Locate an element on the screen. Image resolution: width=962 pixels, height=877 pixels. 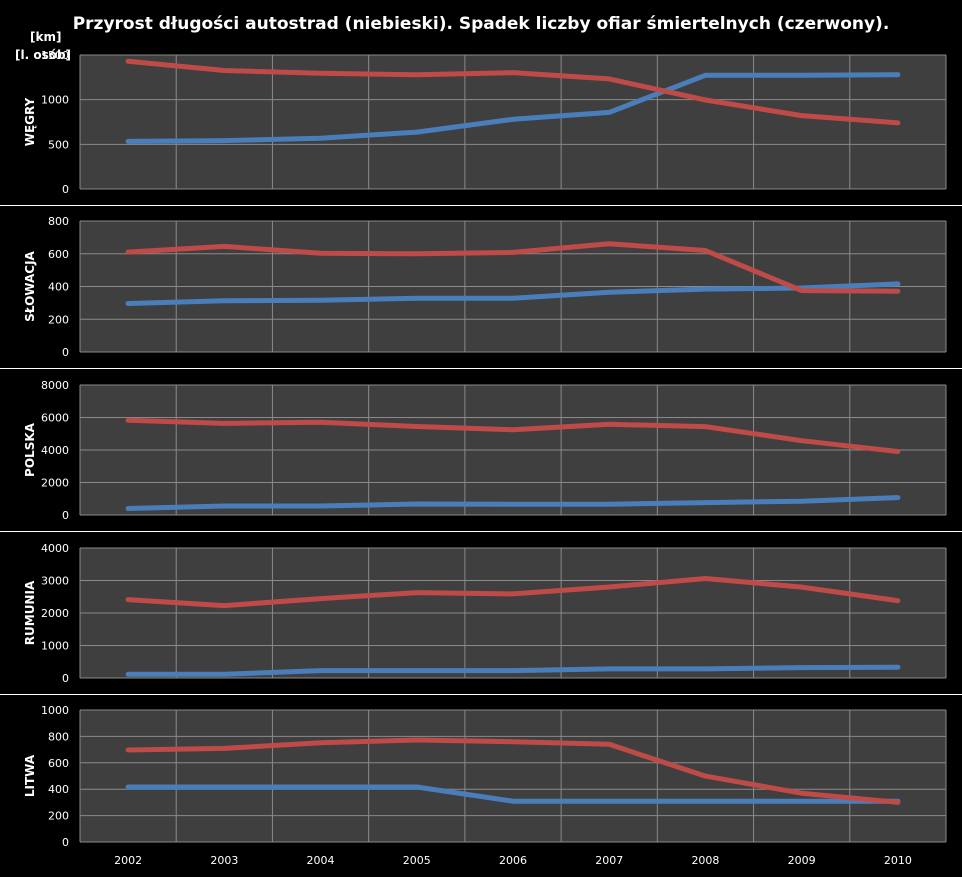
country-label: WĘGRY is located at coordinates (30, 121).